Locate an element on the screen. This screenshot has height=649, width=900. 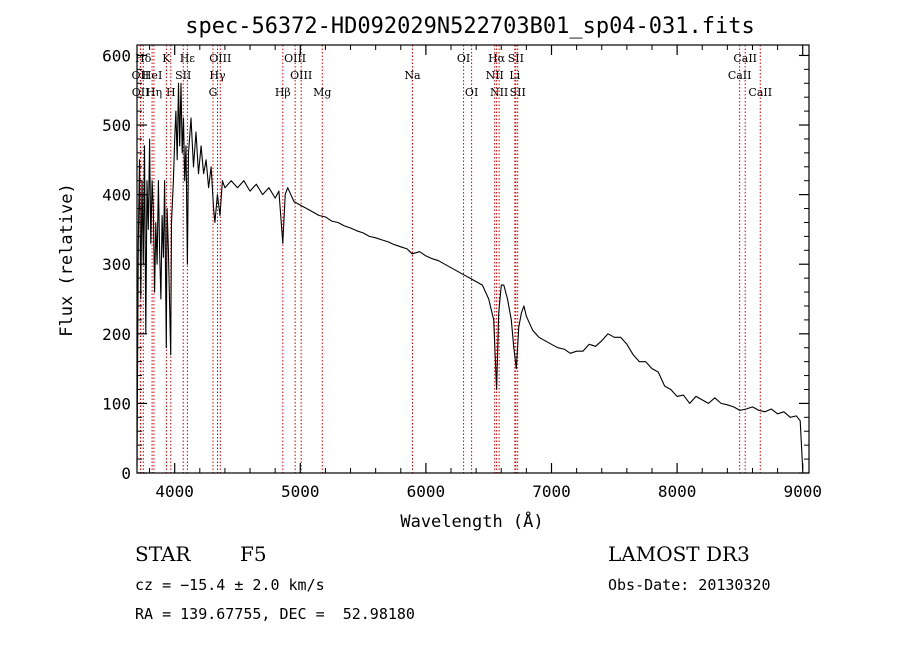
x-tick-label-1: 5000 is located at coordinates (300, 491).